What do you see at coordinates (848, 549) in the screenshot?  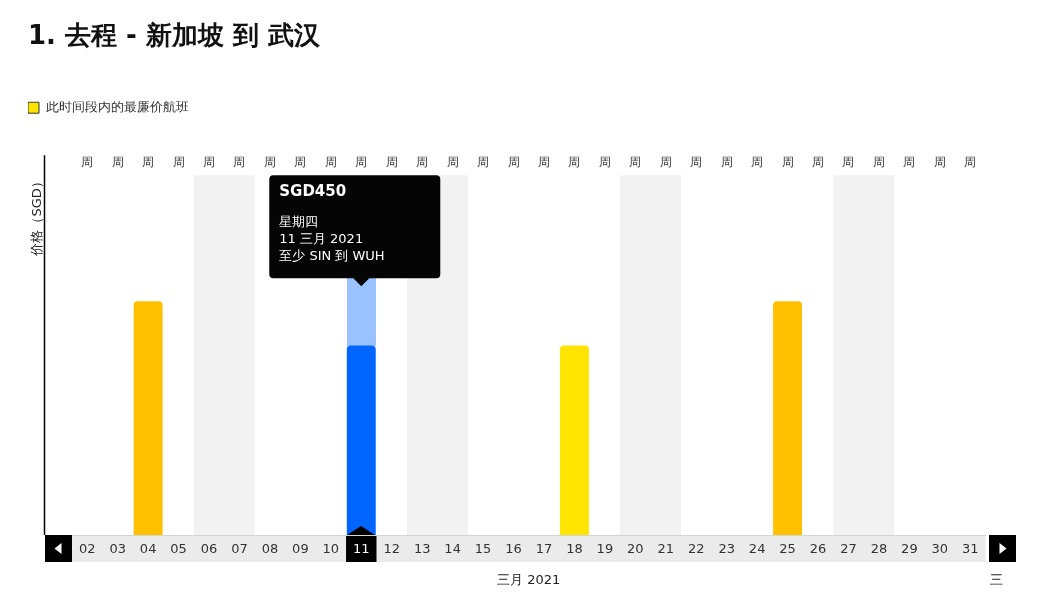 I see `x-tick-label: 27` at bounding box center [848, 549].